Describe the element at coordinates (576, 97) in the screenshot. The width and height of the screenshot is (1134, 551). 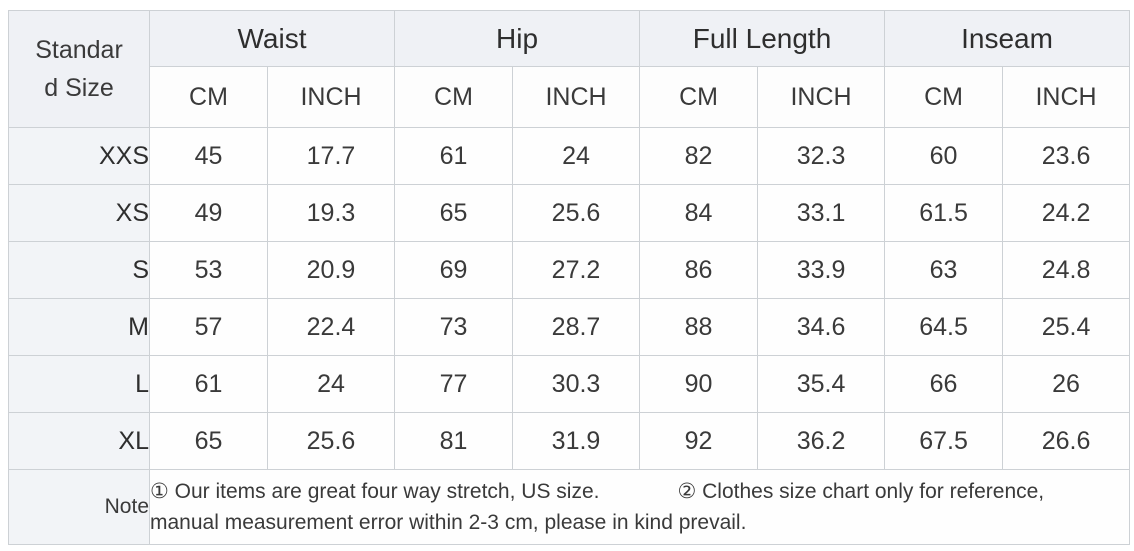
I see `unit-header-hip-inch: INCH` at that location.